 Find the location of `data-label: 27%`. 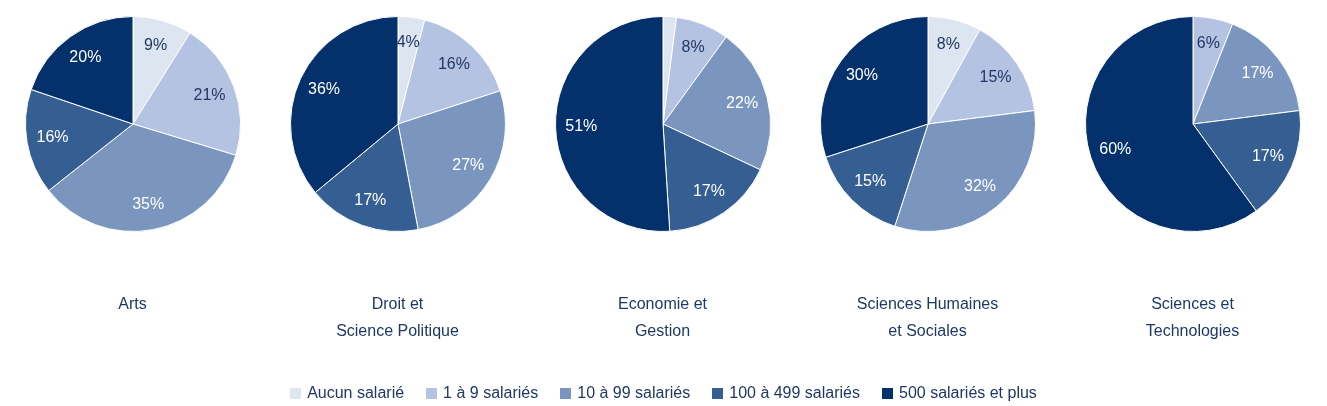

data-label: 27% is located at coordinates (467, 164).